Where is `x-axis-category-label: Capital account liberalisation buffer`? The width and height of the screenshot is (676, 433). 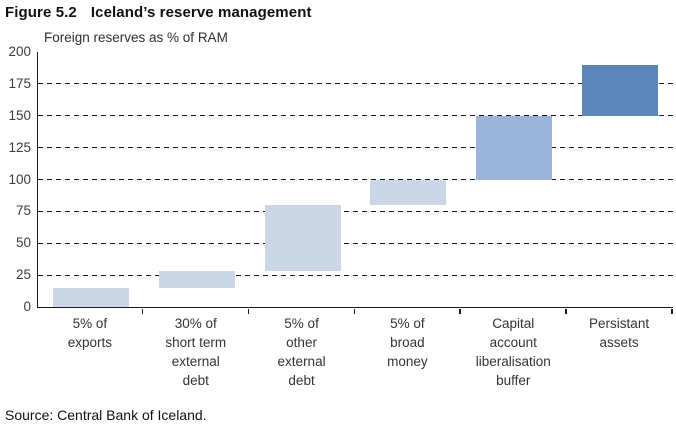 x-axis-category-label: Capital account liberalisation buffer is located at coordinates (513, 352).